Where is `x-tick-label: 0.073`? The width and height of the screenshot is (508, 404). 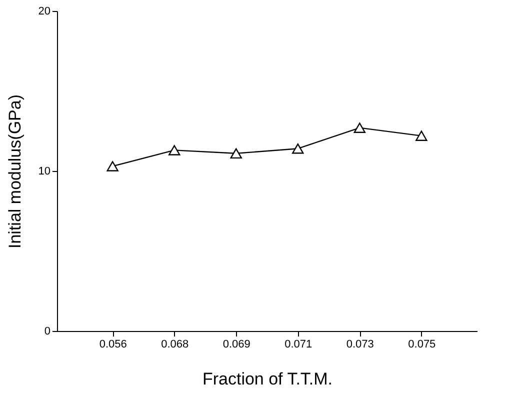 x-tick-label: 0.073 is located at coordinates (360, 344).